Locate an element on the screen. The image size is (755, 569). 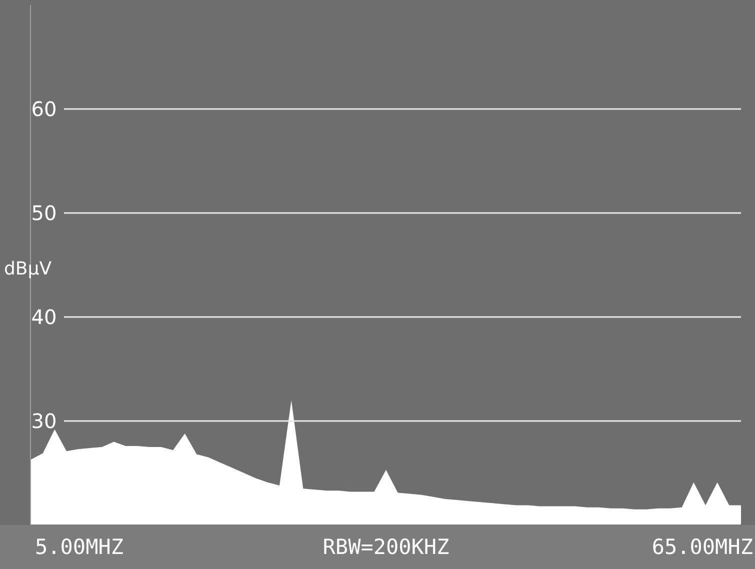
text: RBW=200KHZ is located at coordinates (386, 547).